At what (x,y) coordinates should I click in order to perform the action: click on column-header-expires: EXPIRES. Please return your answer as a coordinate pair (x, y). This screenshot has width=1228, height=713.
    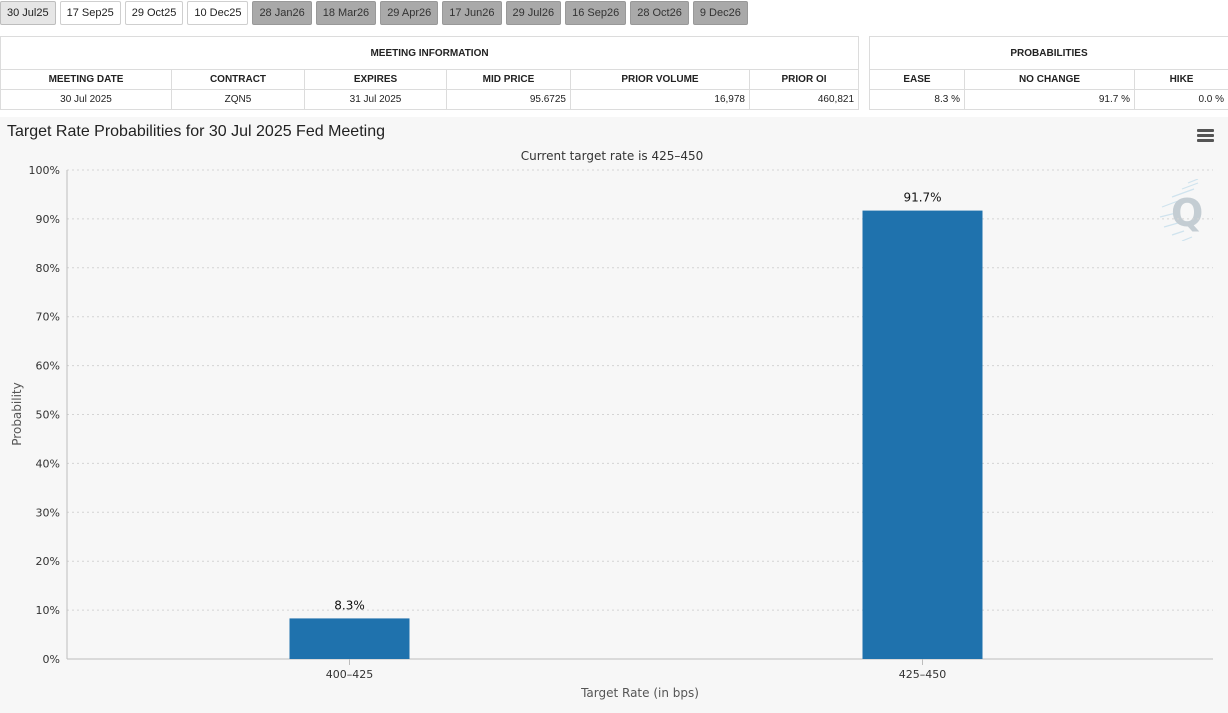
    Looking at the image, I should click on (375, 79).